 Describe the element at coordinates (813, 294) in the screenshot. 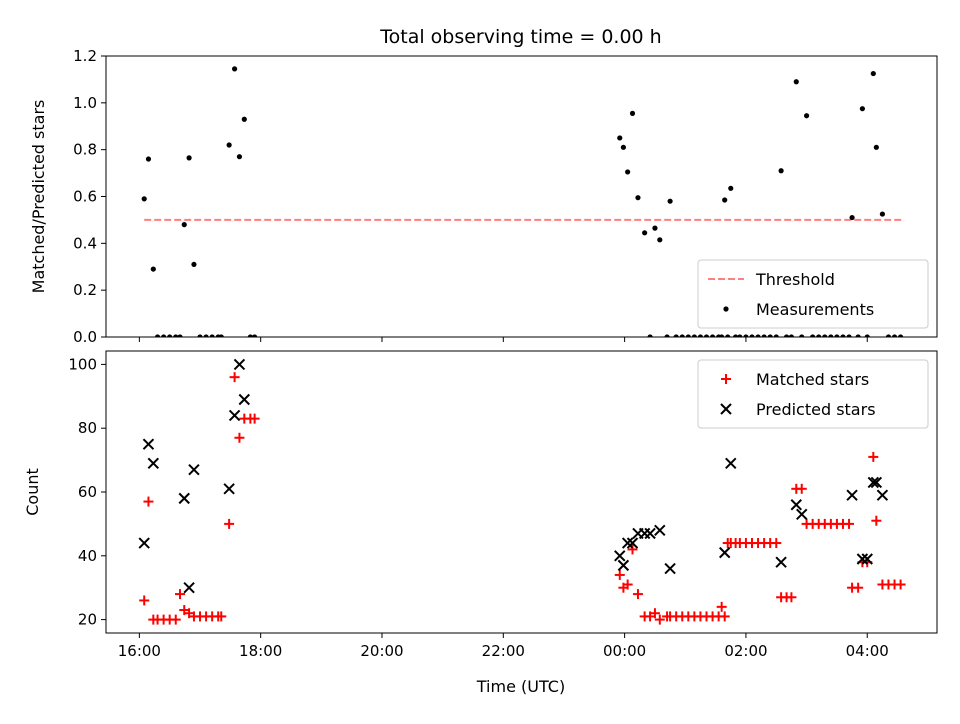

I see `legend-box` at that location.